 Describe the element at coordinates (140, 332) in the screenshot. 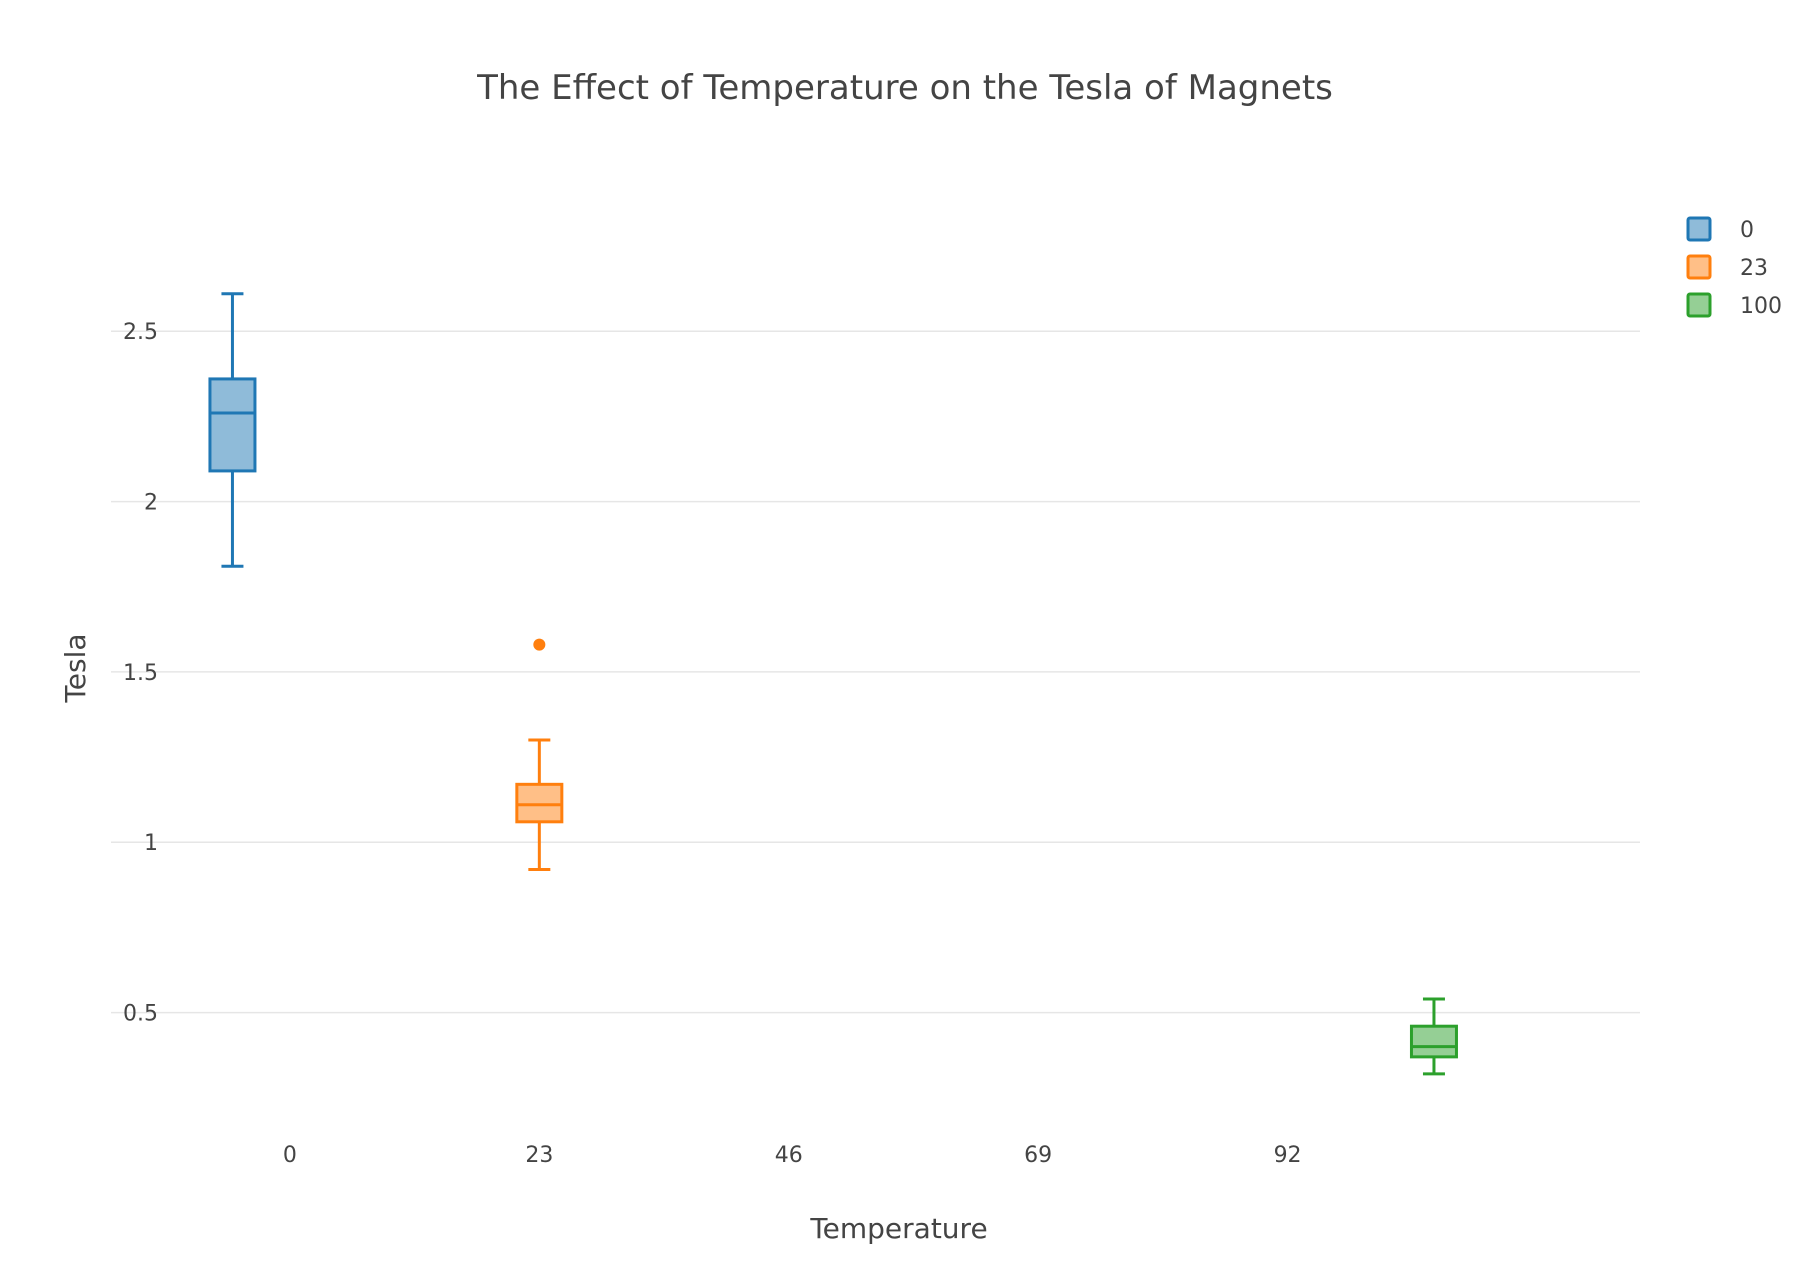

I see `y-tick-label: 2.5` at that location.